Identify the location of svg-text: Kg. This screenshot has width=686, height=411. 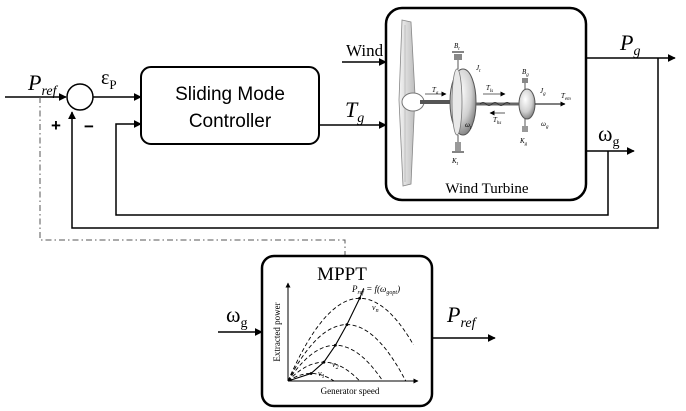
(523, 142).